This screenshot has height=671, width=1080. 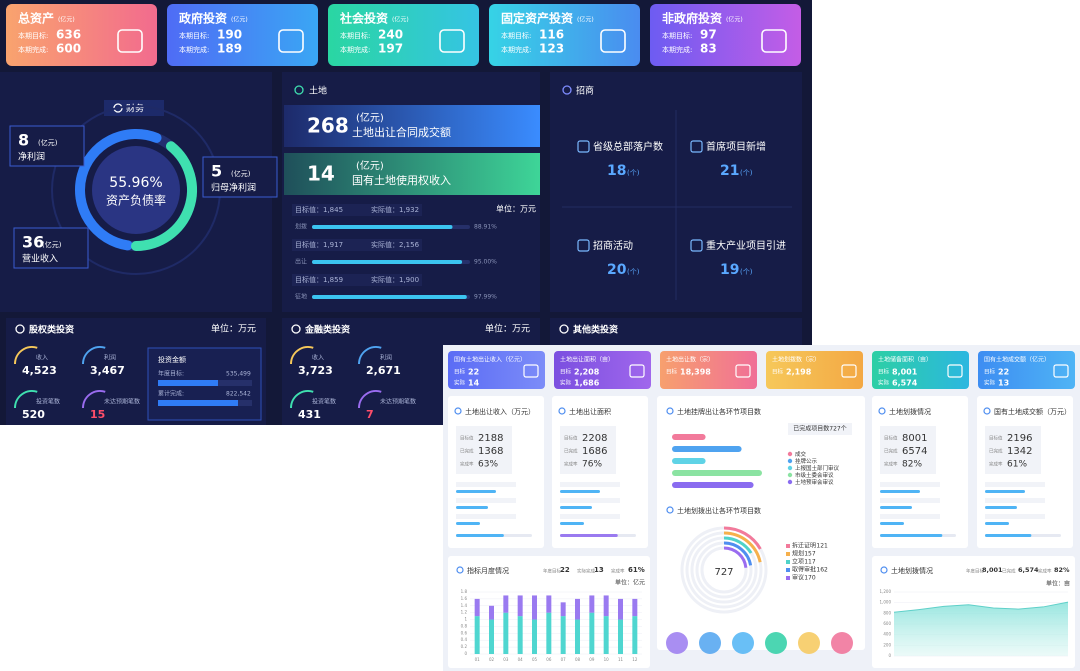 What do you see at coordinates (452, 41) in the screenshot?
I see `kpi-icon` at bounding box center [452, 41].